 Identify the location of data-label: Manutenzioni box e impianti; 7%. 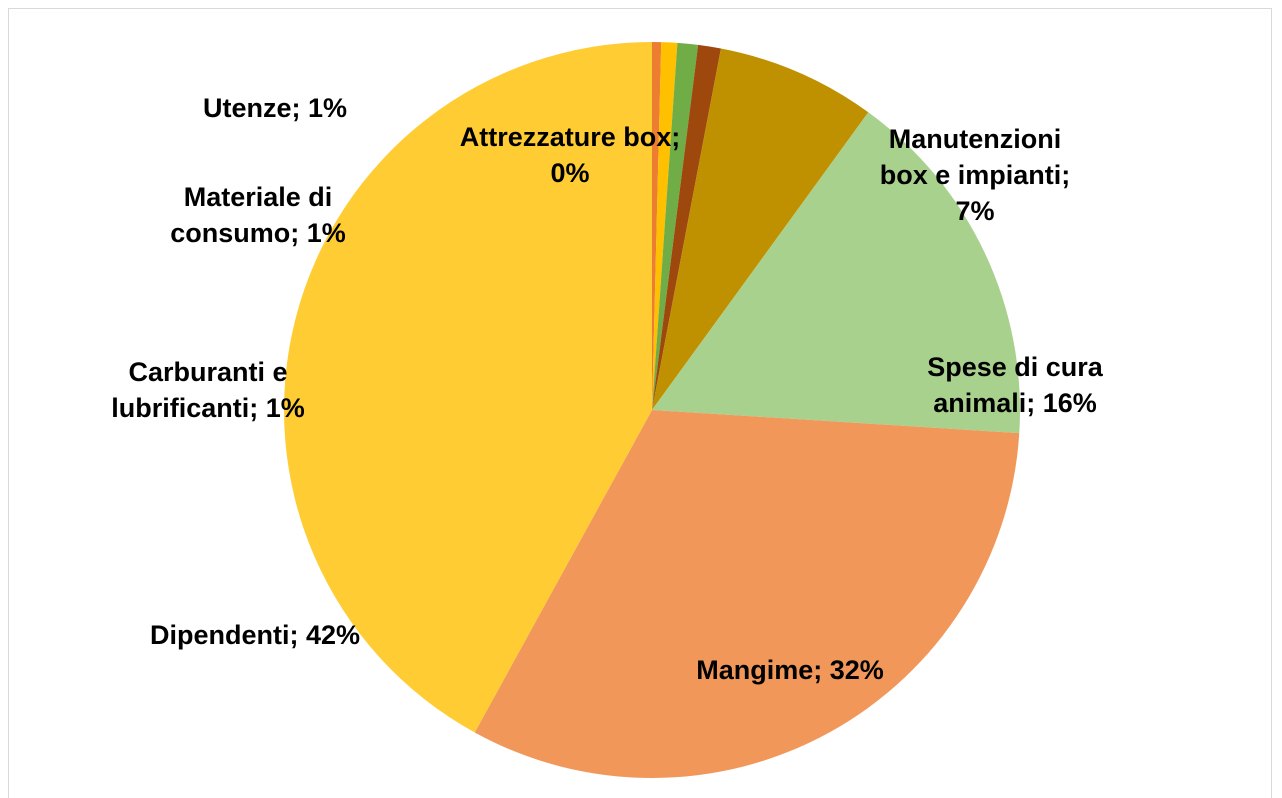
(975, 175).